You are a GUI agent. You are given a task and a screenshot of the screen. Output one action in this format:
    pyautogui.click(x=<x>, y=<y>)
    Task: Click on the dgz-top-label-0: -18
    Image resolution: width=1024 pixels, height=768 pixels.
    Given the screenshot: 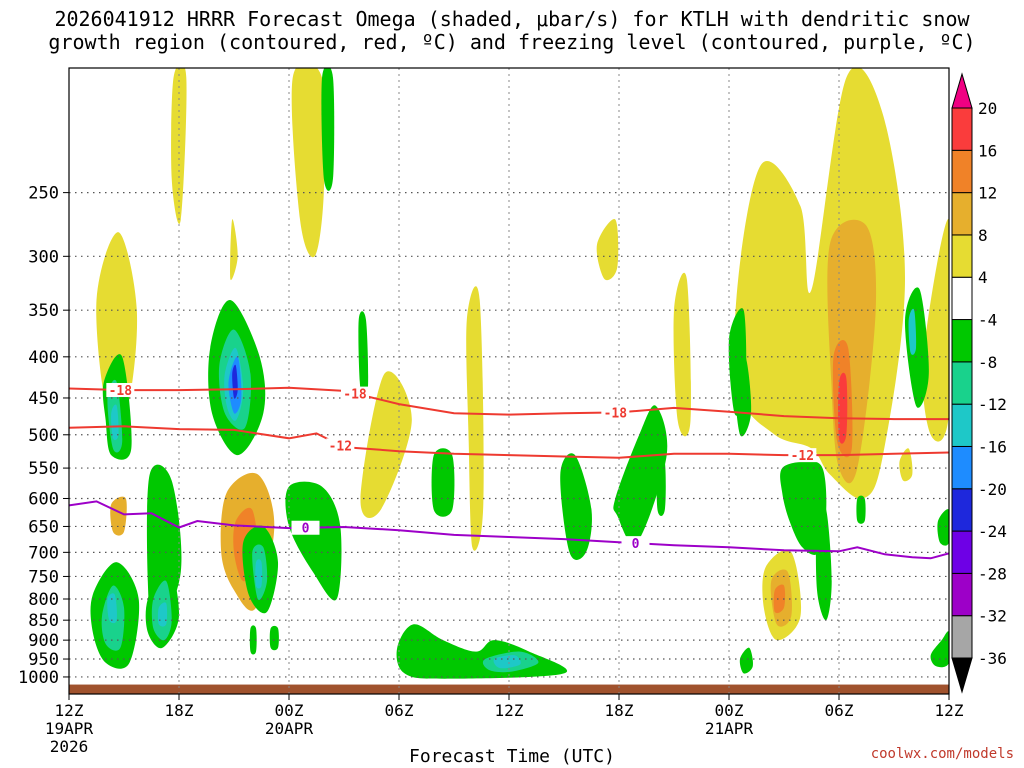 What is the action you would take?
    pyautogui.click(x=121, y=391)
    